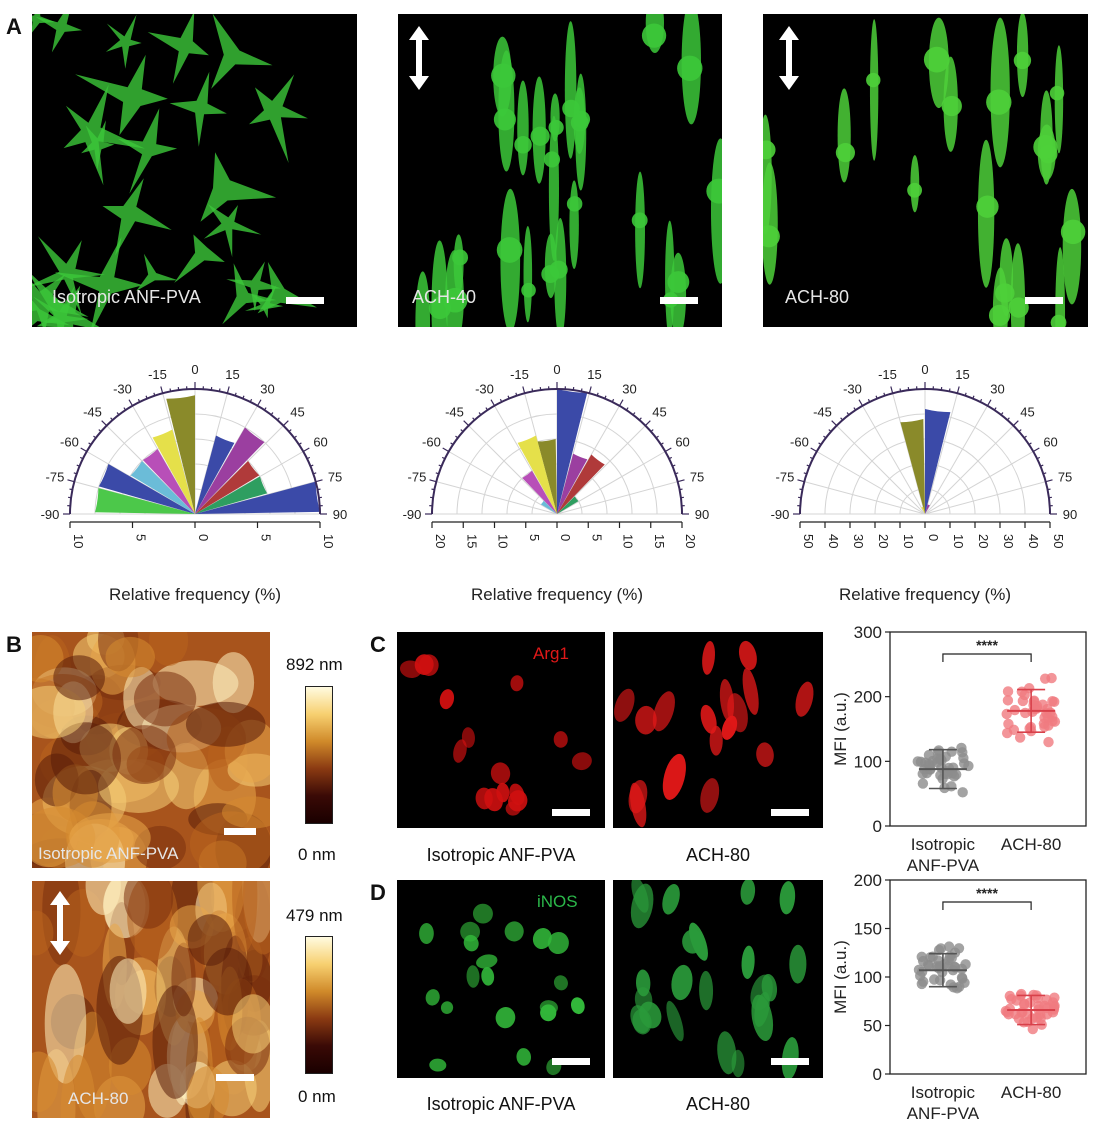 This screenshot has width=1108, height=1132. Describe the element at coordinates (925, 451) in the screenshot. I see `rose-outer-arc` at that location.